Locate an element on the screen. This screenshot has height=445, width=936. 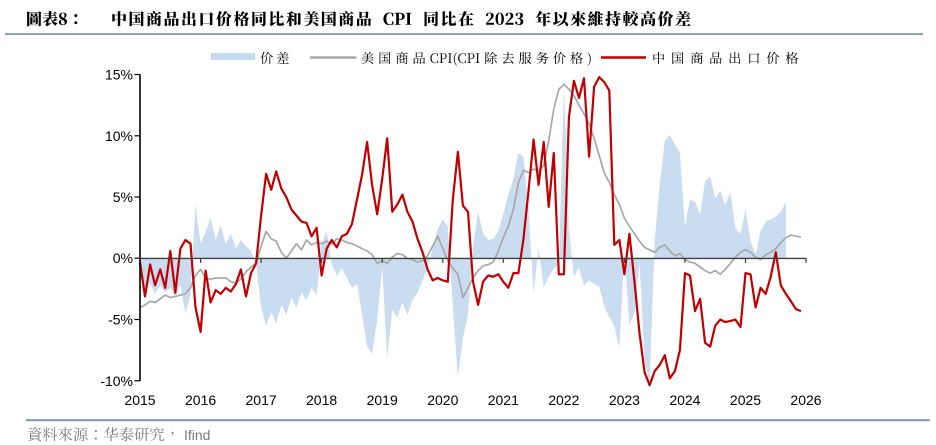
svg-text: 2020 is located at coordinates (442, 400).